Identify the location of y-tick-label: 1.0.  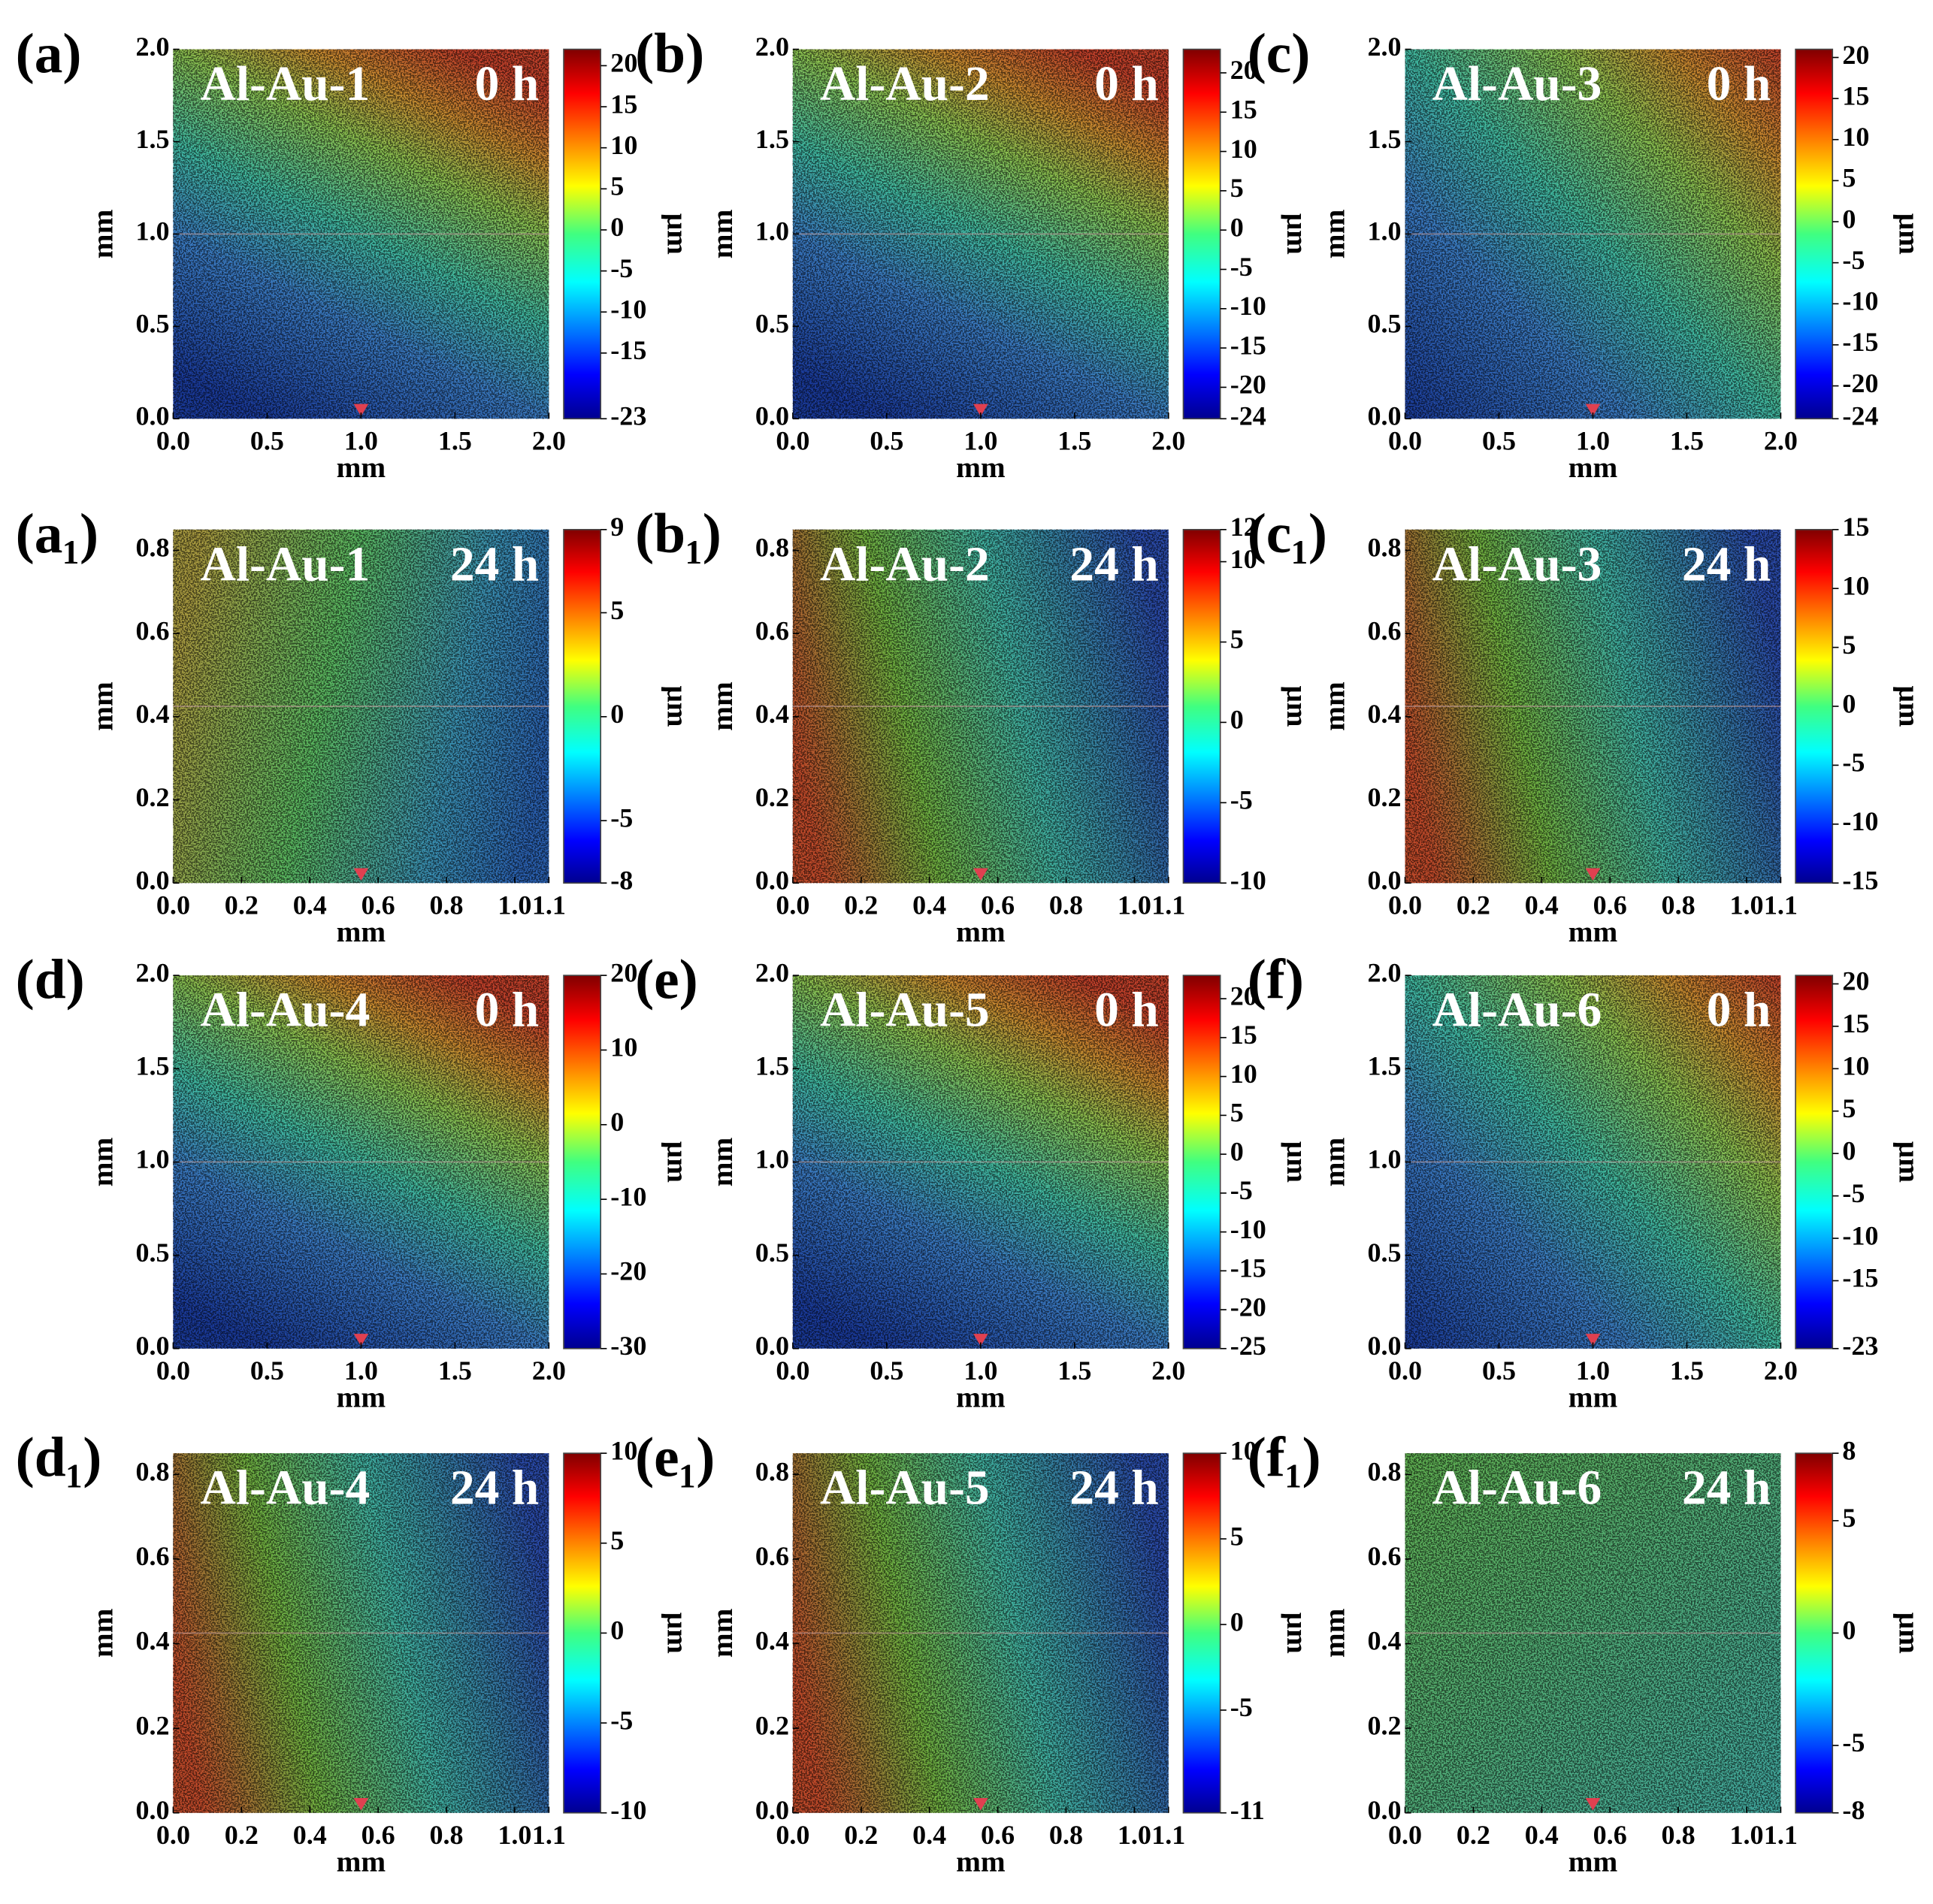
(1385, 1159).